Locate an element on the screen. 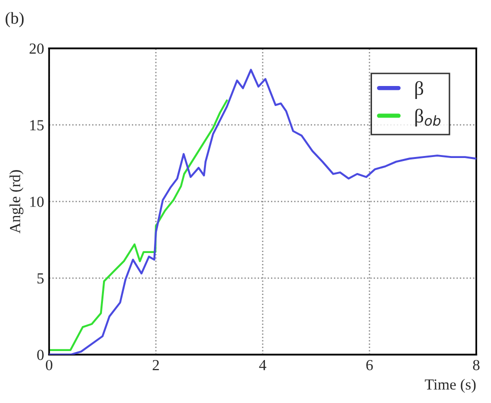 This screenshot has width=491, height=403. x-axis-title: Time (s) is located at coordinates (450, 385).